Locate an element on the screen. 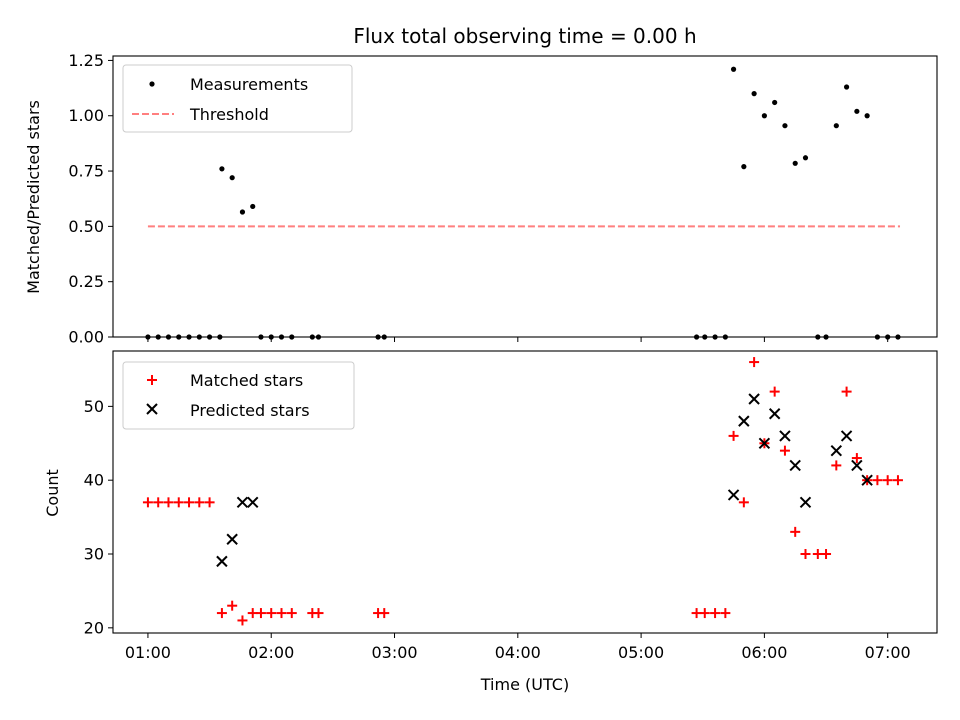 The image size is (960, 720). top-y-tick: 1.25 is located at coordinates (90, 60).